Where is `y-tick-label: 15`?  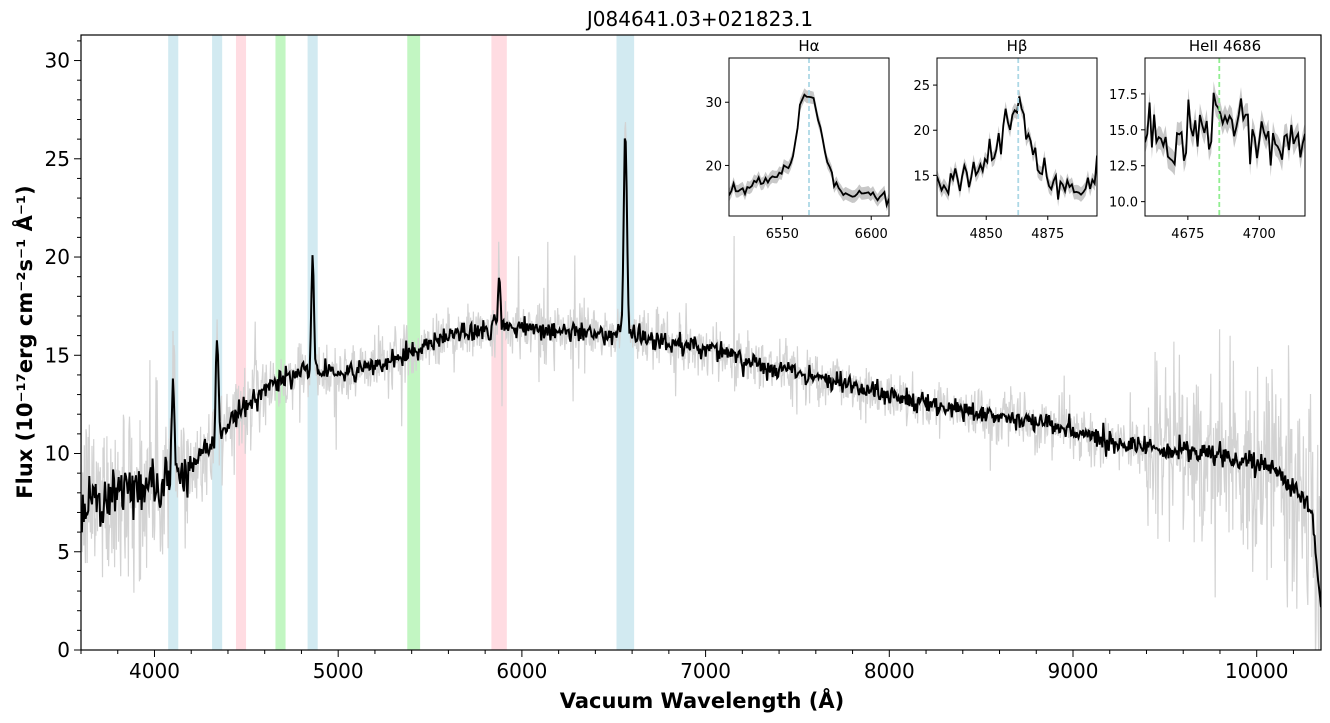
y-tick-label: 15 is located at coordinates (57, 355).